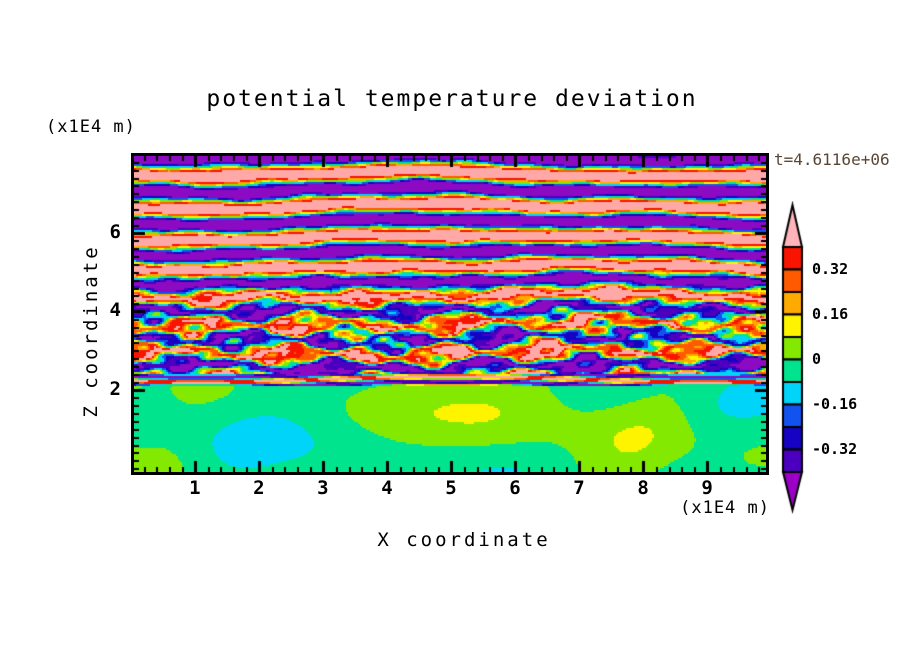 The width and height of the screenshot is (904, 654). Describe the element at coordinates (115, 388) in the screenshot. I see `y-tick-label: 2` at that location.